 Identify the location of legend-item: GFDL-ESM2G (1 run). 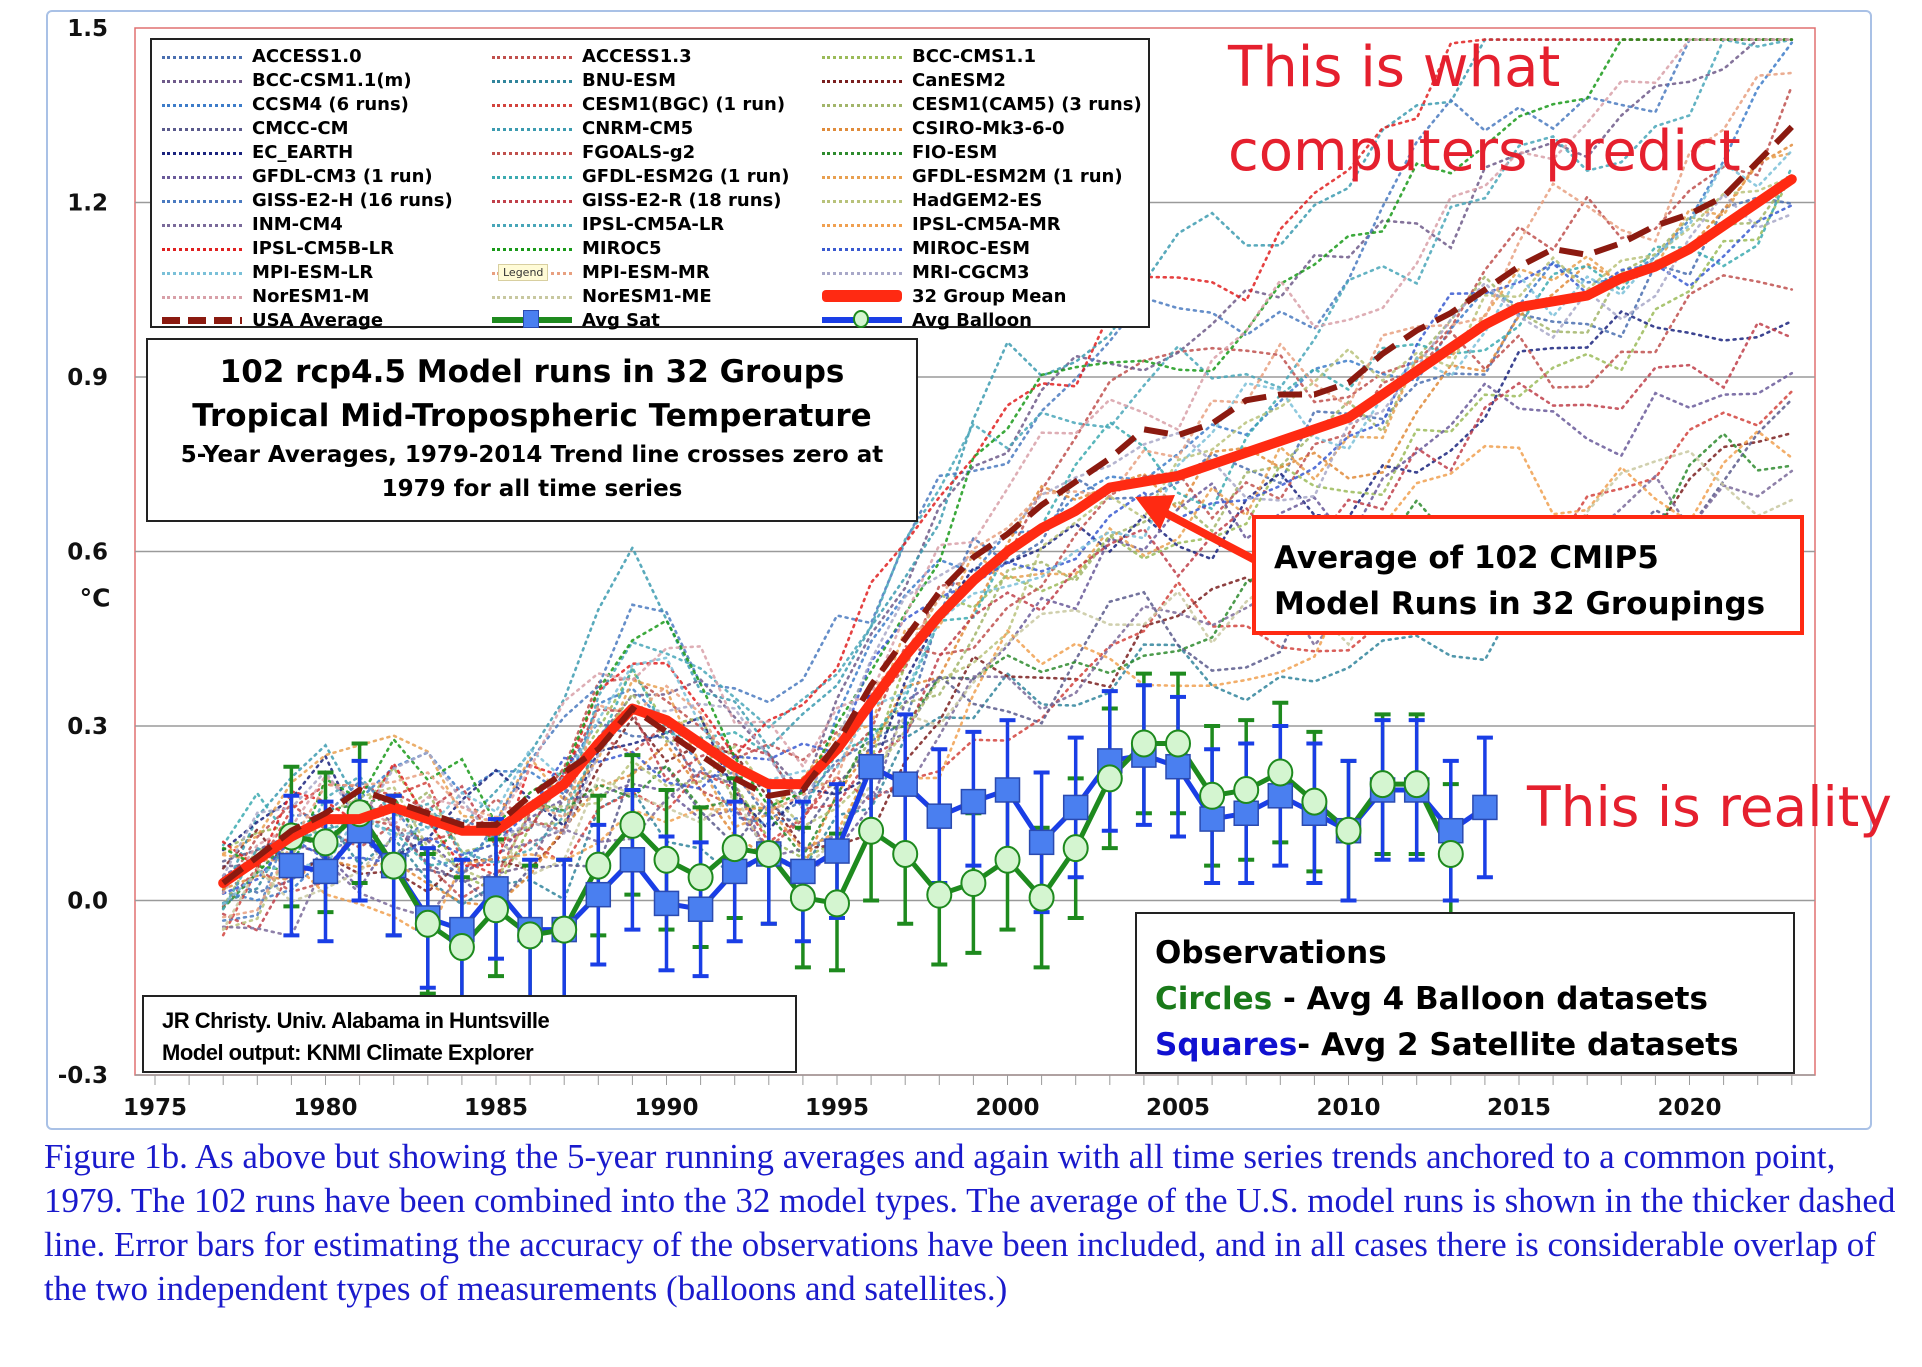
(657, 176).